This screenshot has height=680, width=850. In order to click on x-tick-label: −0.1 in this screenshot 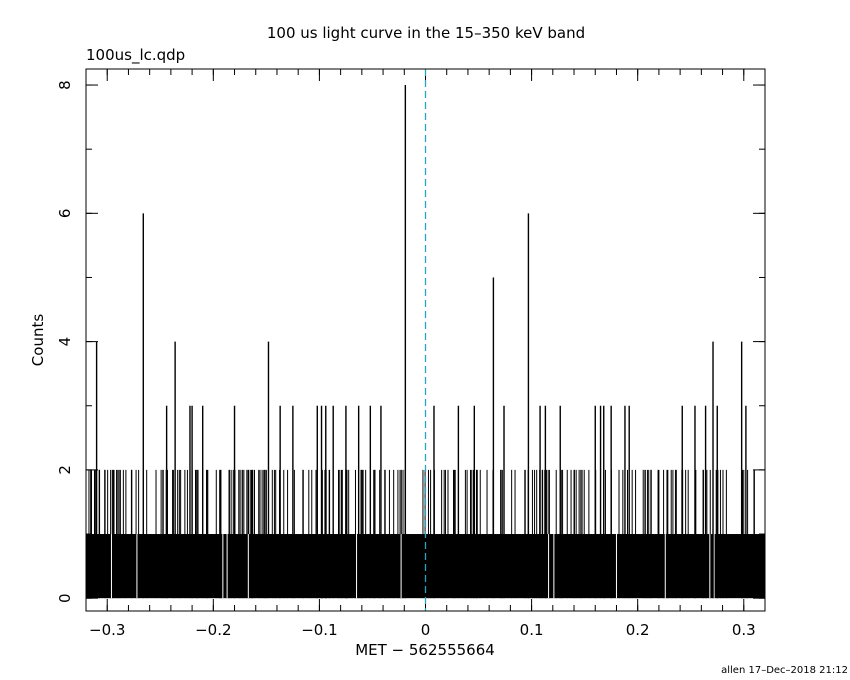, I will do `click(319, 630)`.